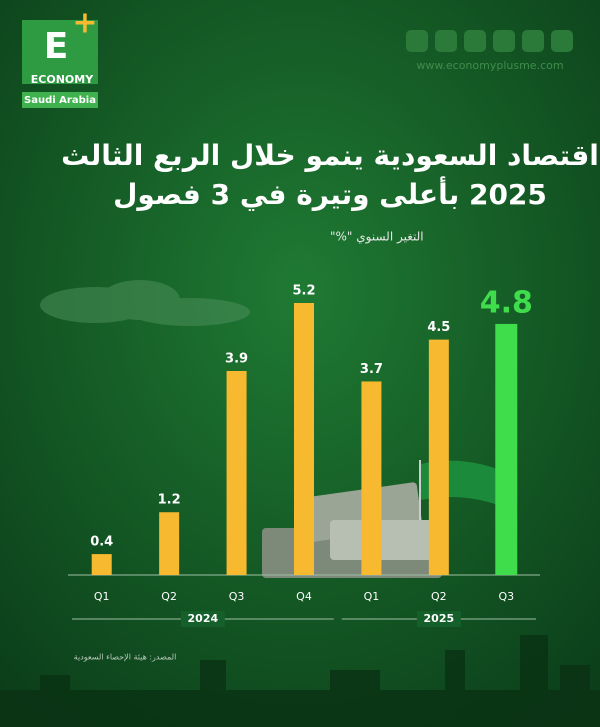 This screenshot has height=727, width=600. What do you see at coordinates (438, 327) in the screenshot?
I see `value-label: 4.5` at bounding box center [438, 327].